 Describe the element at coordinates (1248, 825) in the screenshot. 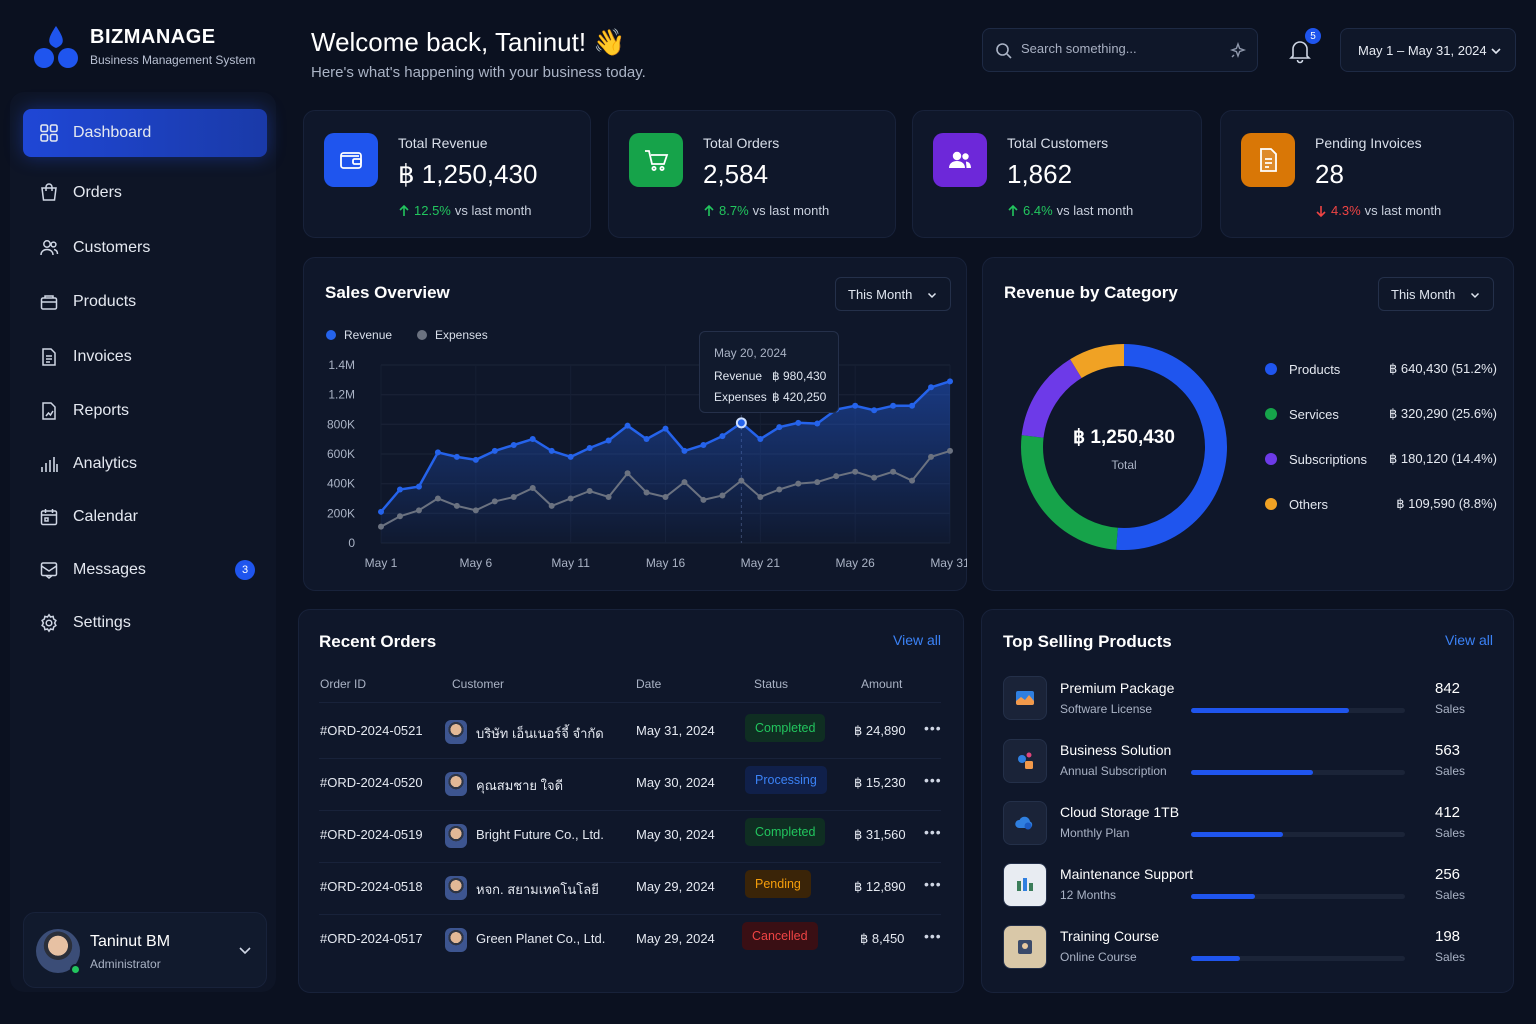

I see `list-item: Cloud Storage 1TB Monthly Plan 412 Sales` at that location.